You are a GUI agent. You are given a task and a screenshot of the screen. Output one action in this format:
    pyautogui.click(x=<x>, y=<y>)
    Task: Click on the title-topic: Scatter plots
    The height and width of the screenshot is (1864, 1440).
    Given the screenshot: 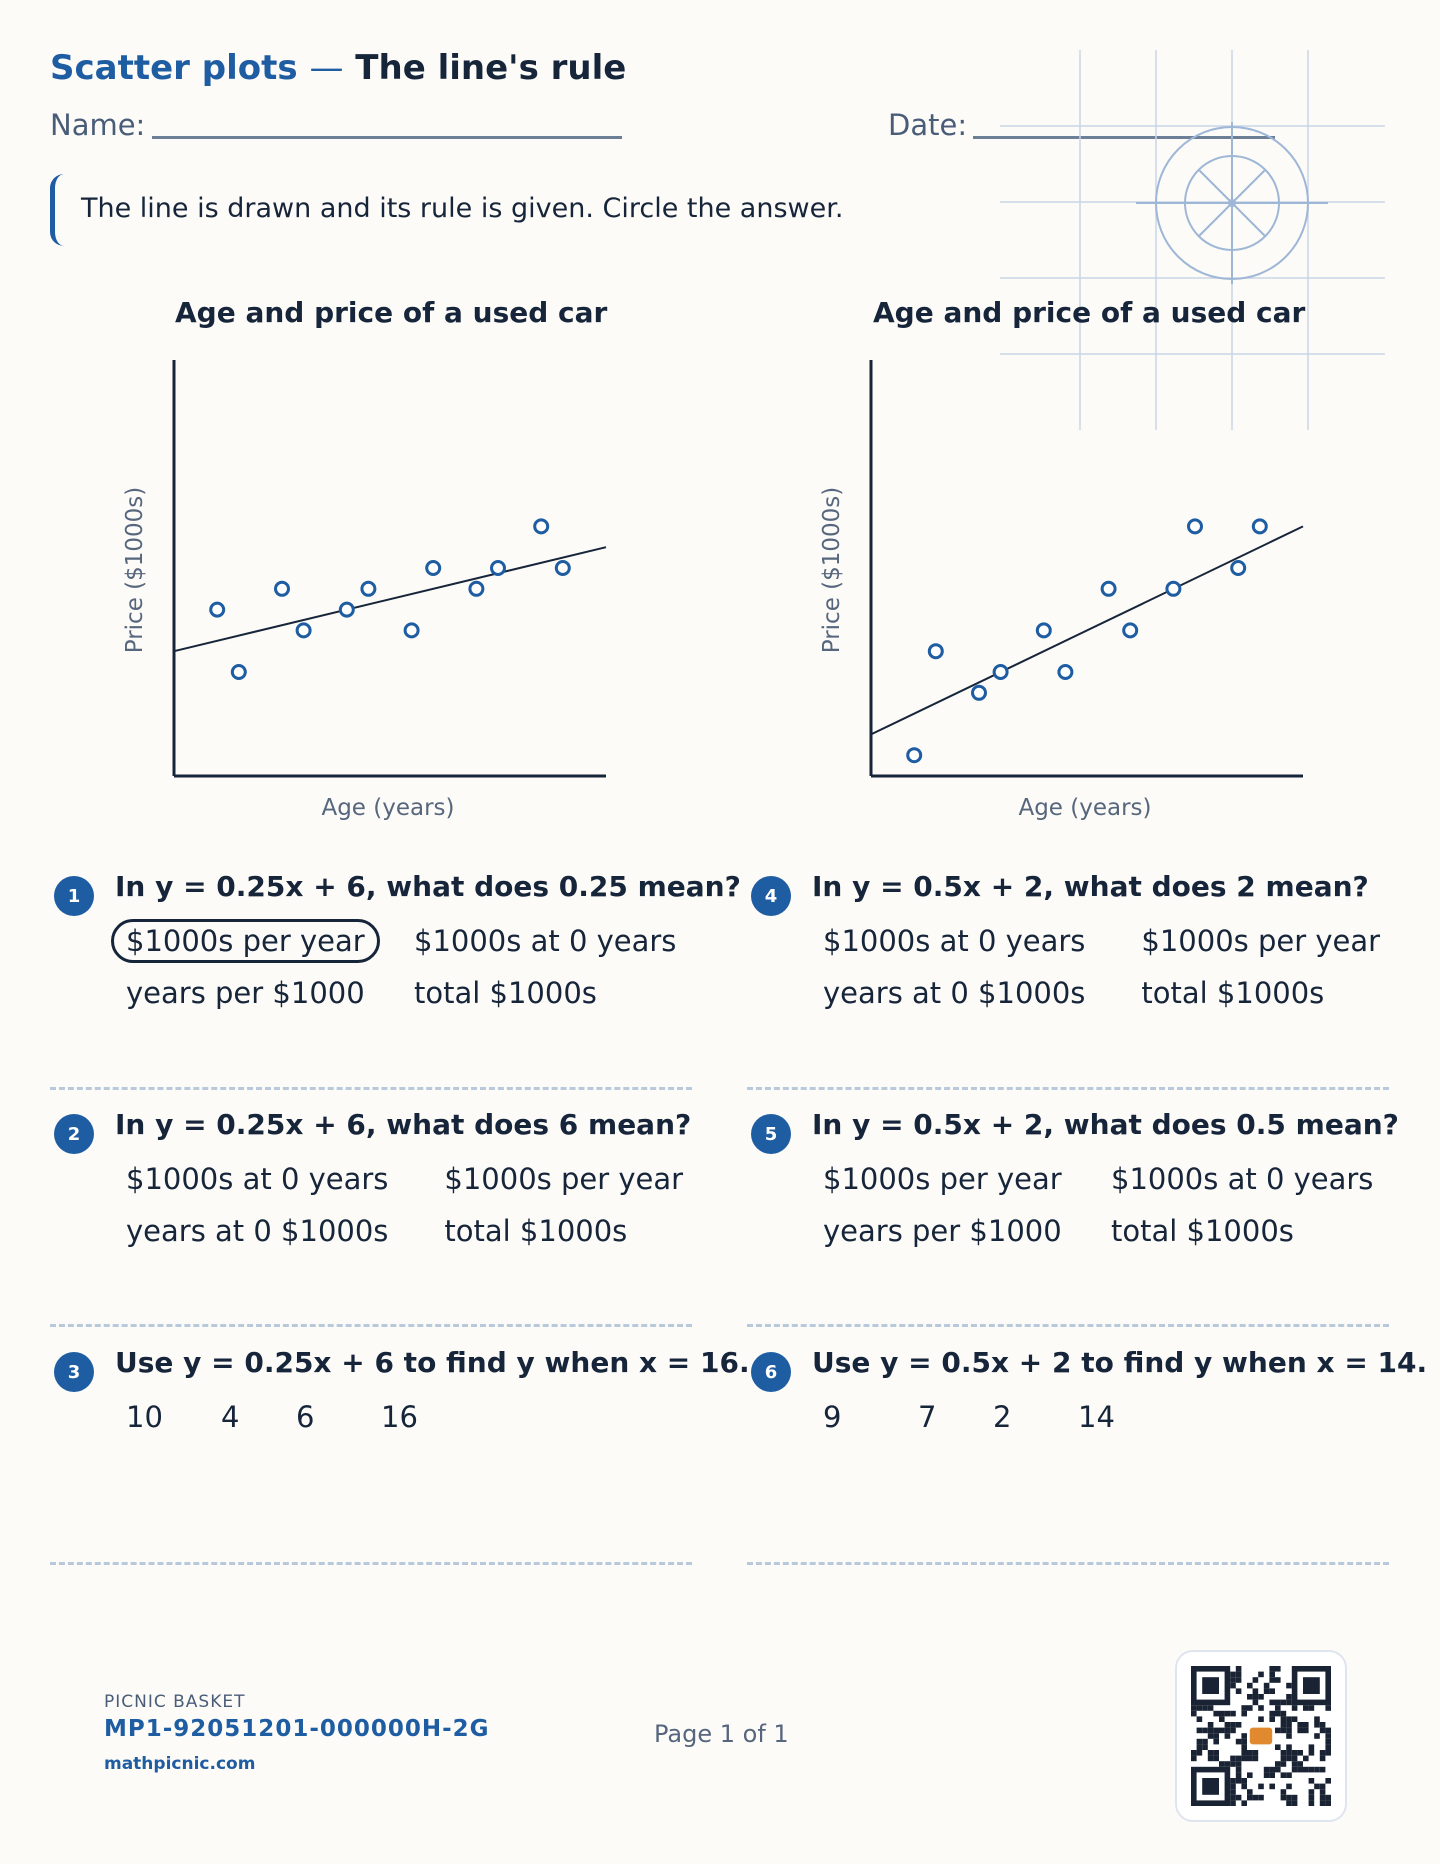 What is the action you would take?
    pyautogui.click(x=174, y=68)
    